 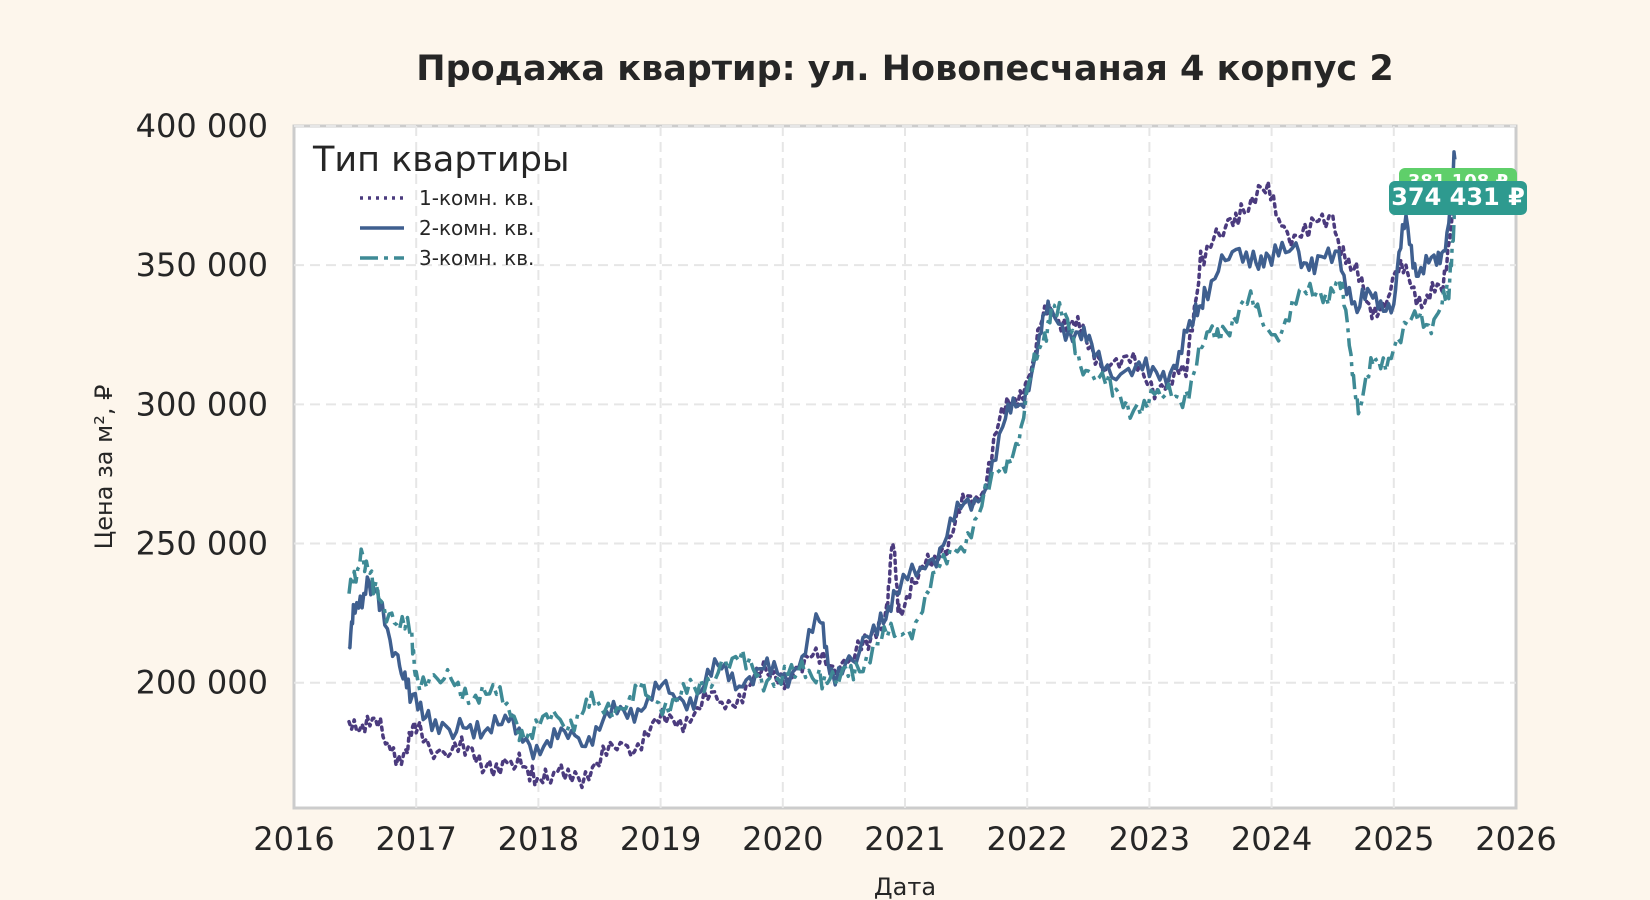 What do you see at coordinates (782, 839) in the screenshot?
I see `x-tick-label: 2020` at bounding box center [782, 839].